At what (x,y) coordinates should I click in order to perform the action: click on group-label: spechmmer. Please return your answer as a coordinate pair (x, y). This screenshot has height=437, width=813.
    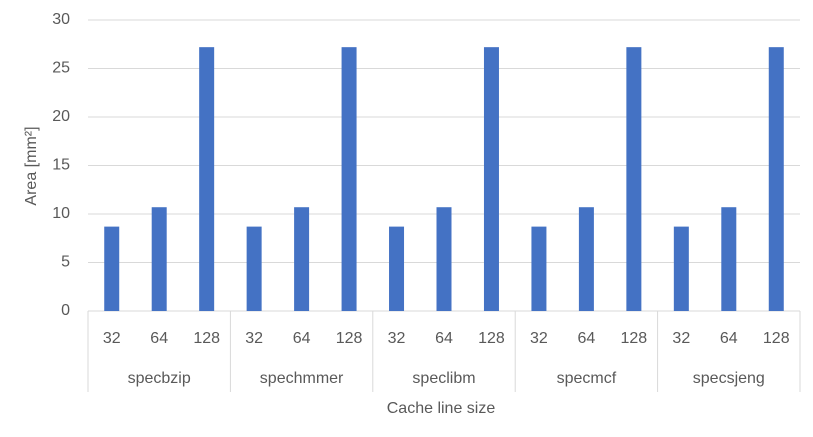
    Looking at the image, I should click on (302, 378).